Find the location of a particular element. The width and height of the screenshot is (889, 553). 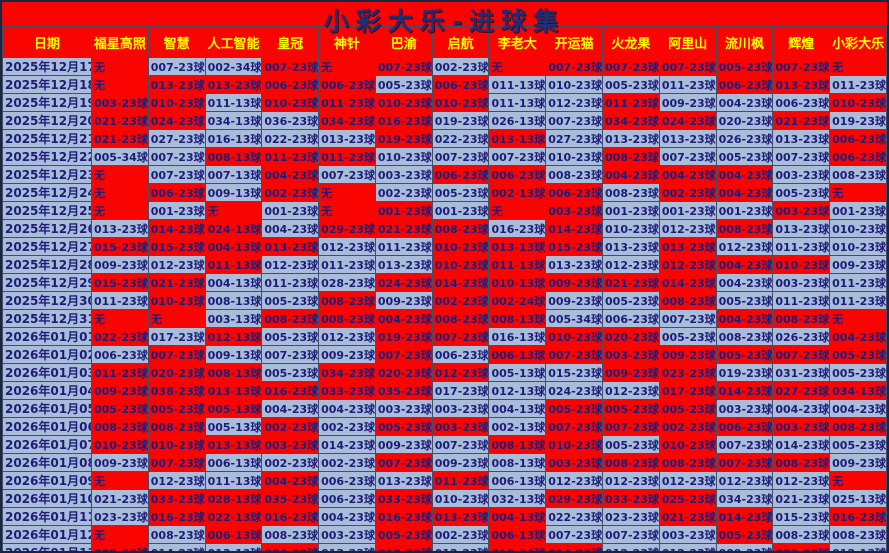

value-cell: 017-23球 is located at coordinates (460, 390).